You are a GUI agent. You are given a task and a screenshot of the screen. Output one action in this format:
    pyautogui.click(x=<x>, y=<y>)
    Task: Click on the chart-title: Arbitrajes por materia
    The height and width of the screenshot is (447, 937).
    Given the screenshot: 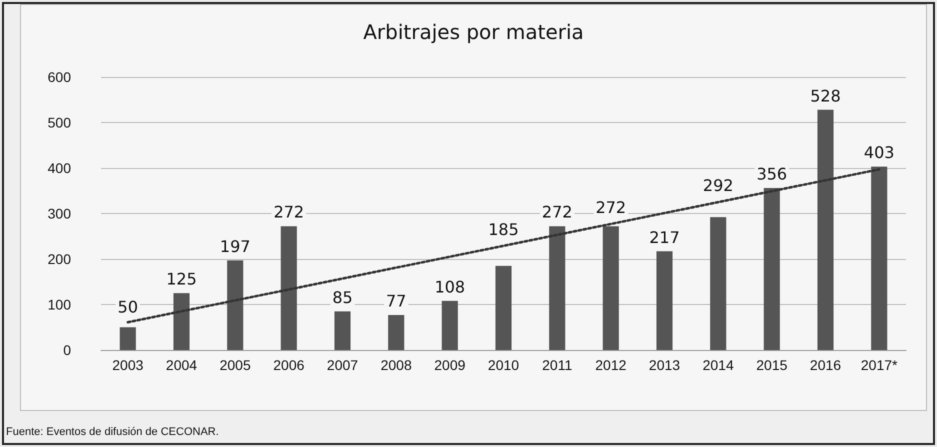 What is the action you would take?
    pyautogui.click(x=473, y=32)
    